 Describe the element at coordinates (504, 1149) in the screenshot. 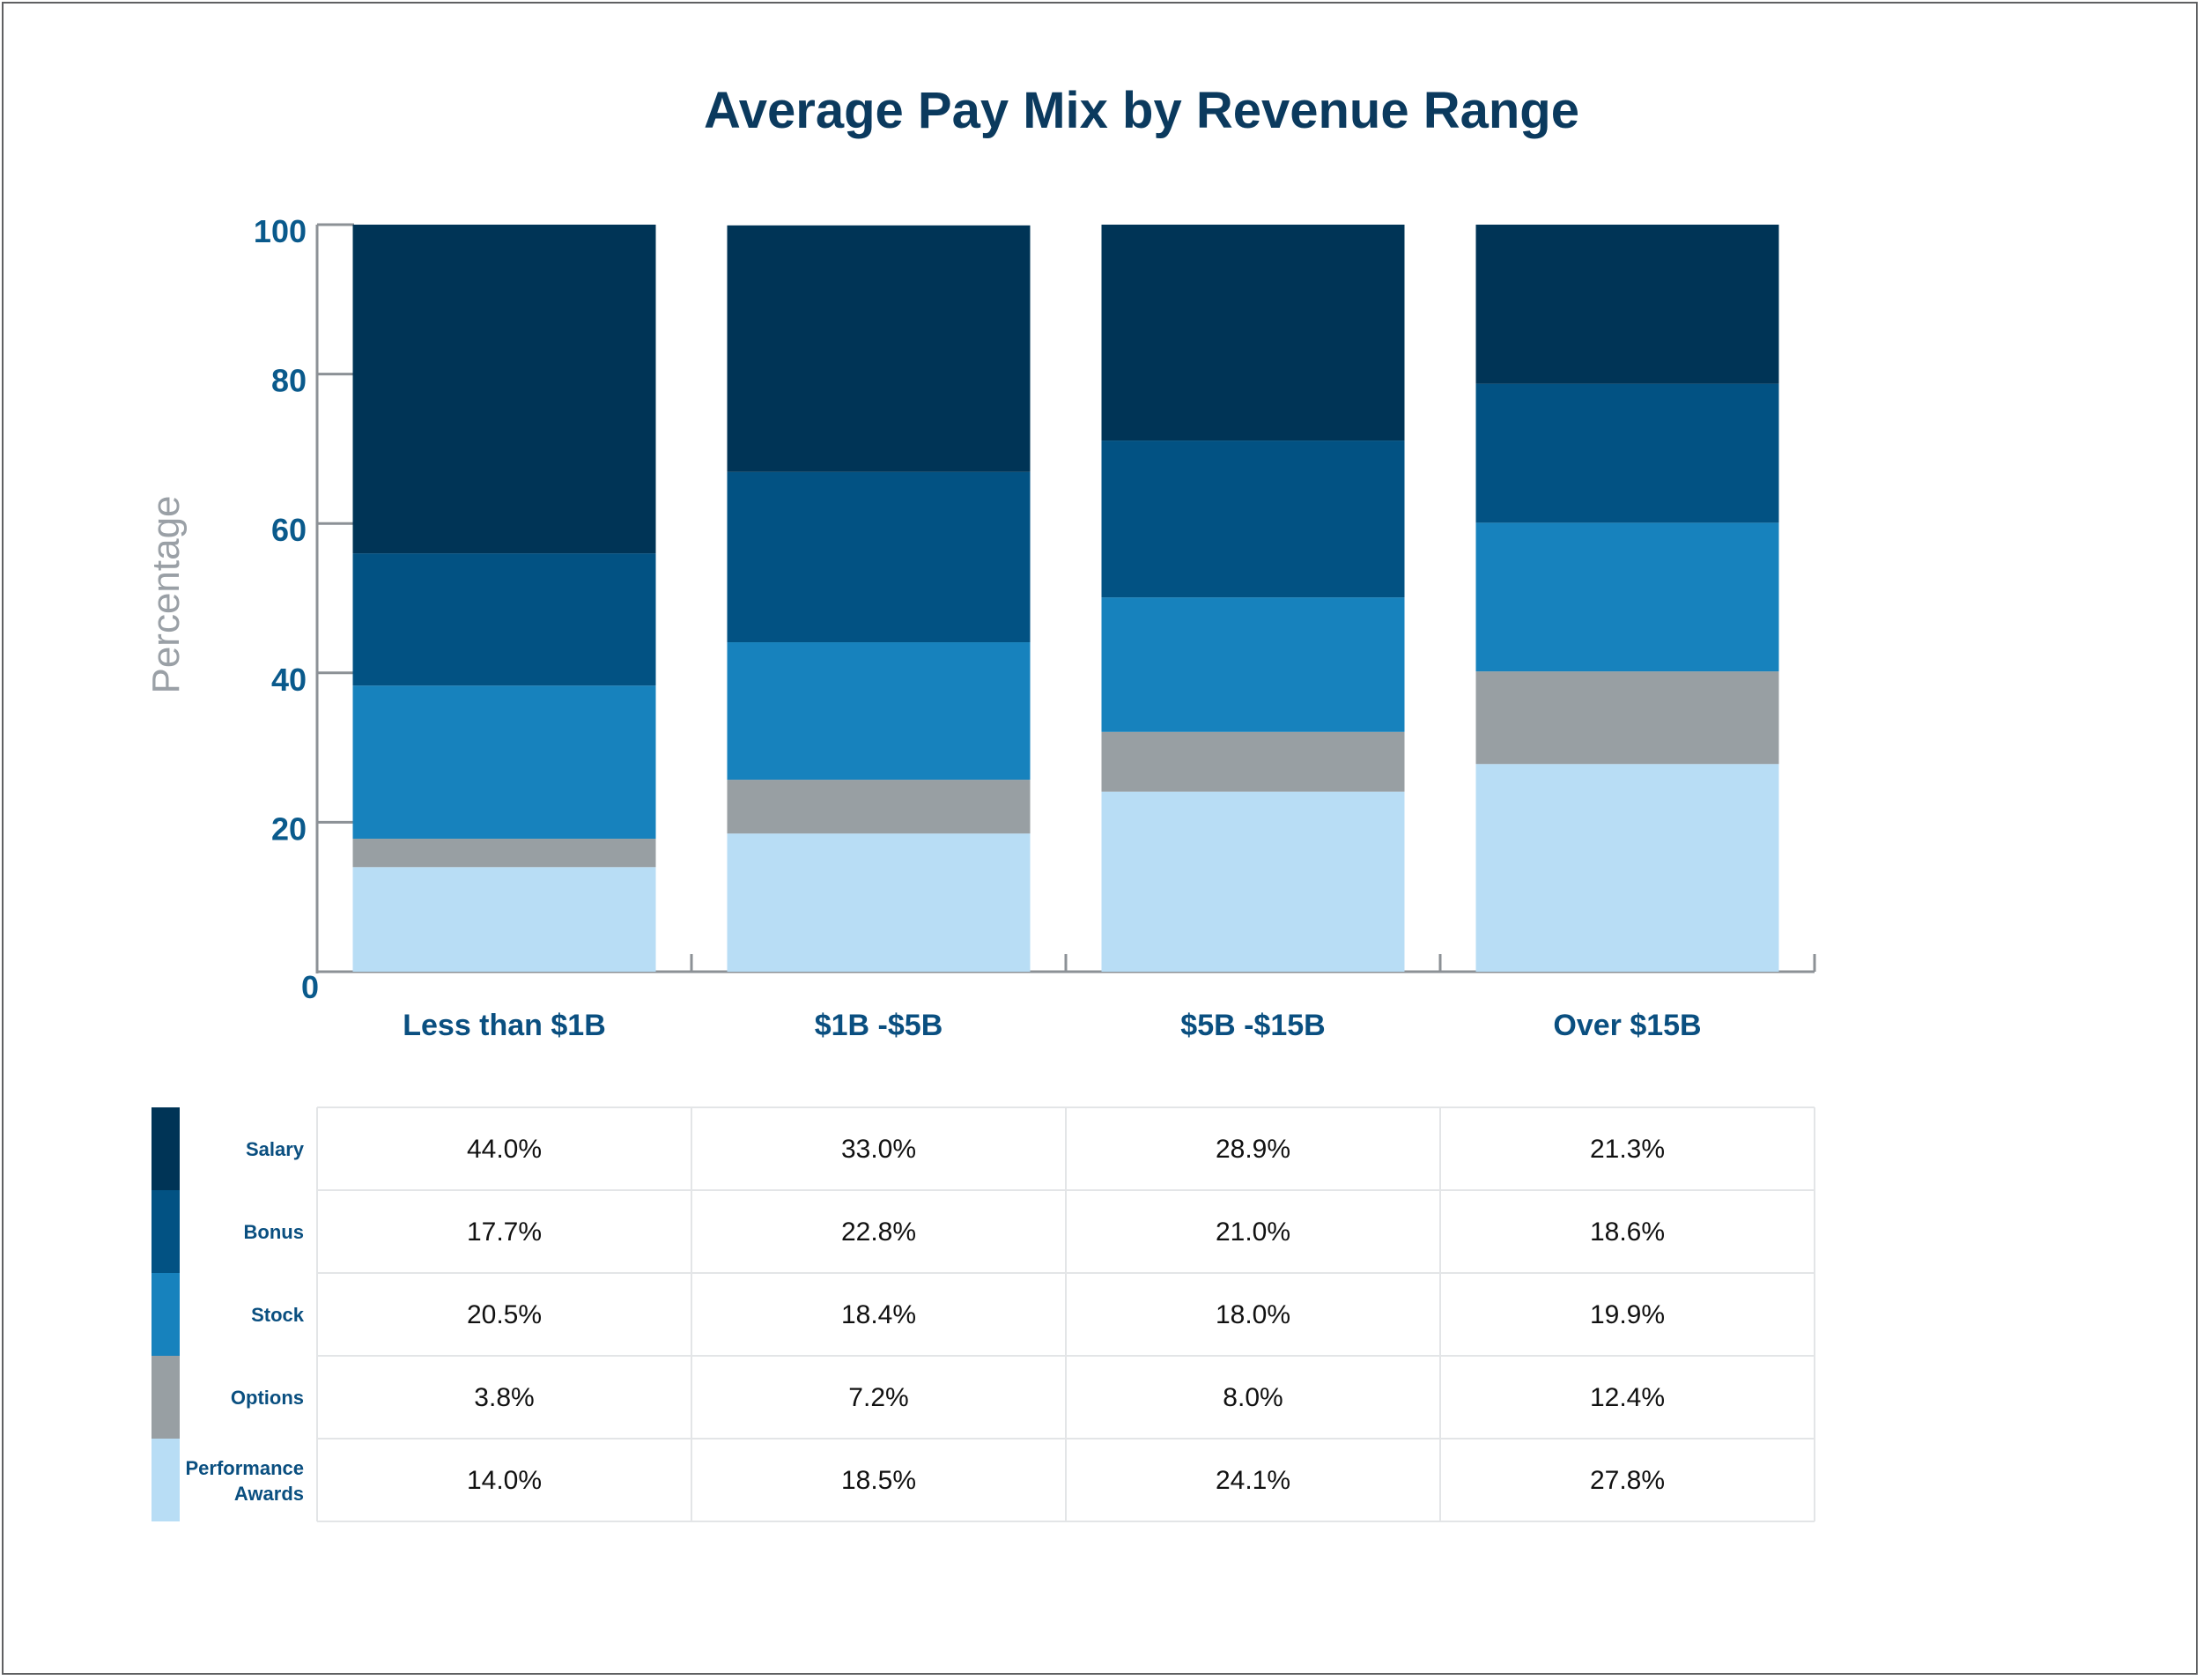

I see `table-cell: 44.0%` at that location.